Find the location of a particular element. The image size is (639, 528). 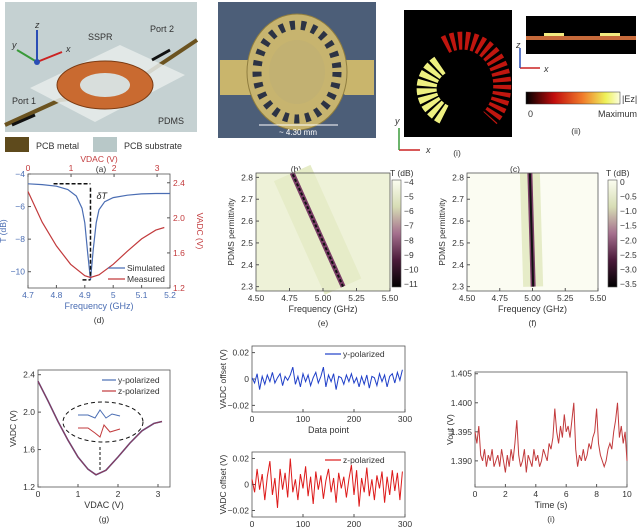

y-axis-label: VADC (V) is located at coordinates (13, 428).